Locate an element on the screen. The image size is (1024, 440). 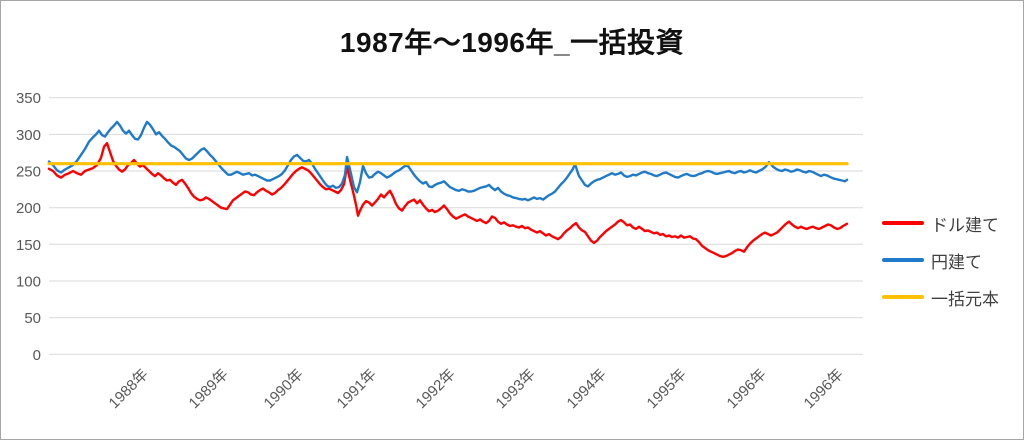
y-axis-tick-label: 0 is located at coordinates (37, 355).